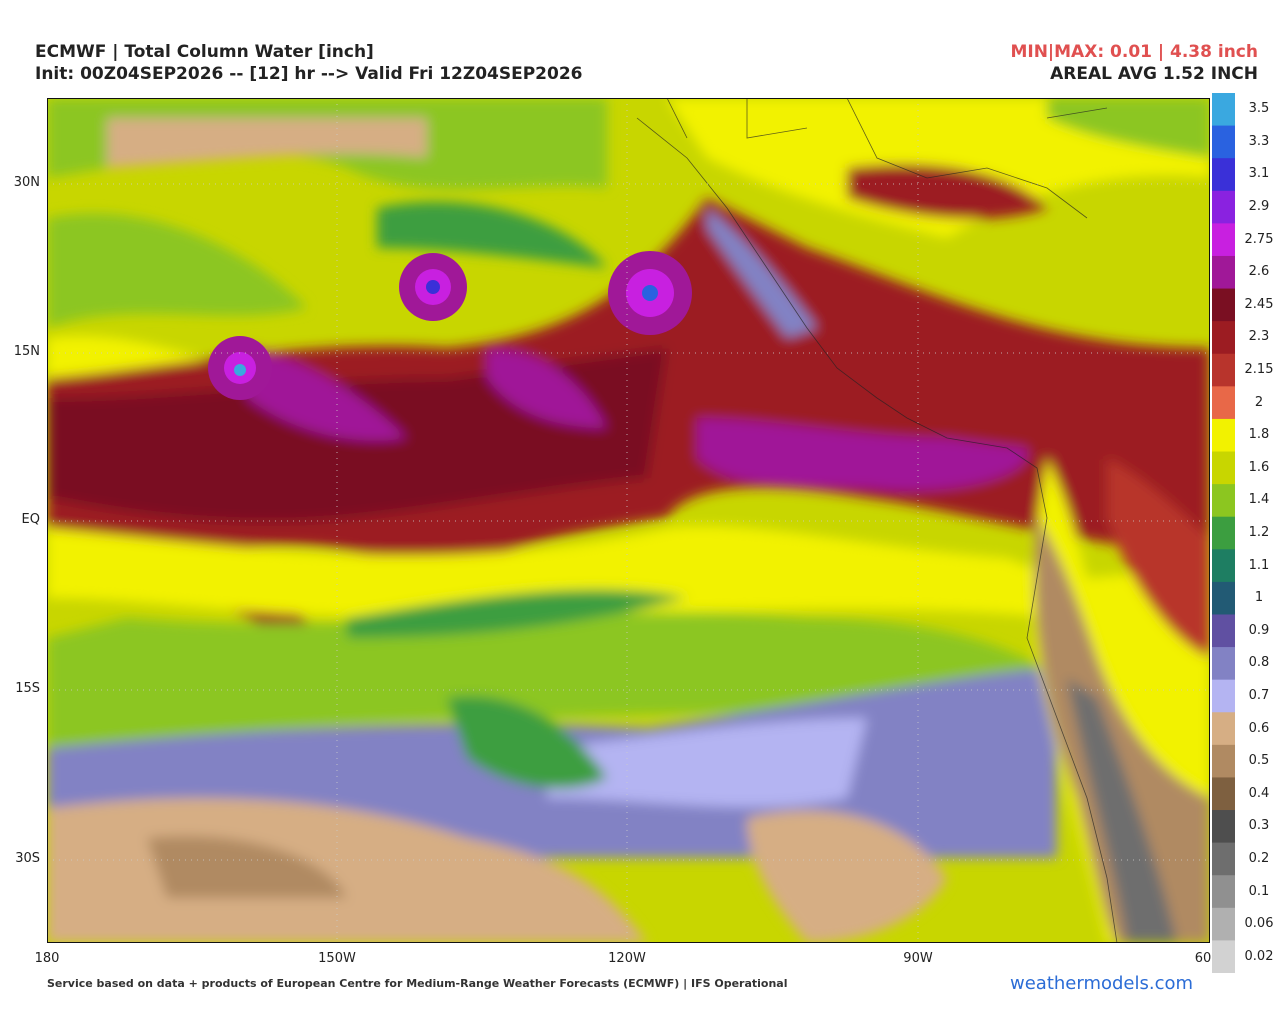 The height and width of the screenshot is (1036, 1280). What do you see at coordinates (1259, 695) in the screenshot?
I see `colorbar-label: 0.7` at bounding box center [1259, 695].